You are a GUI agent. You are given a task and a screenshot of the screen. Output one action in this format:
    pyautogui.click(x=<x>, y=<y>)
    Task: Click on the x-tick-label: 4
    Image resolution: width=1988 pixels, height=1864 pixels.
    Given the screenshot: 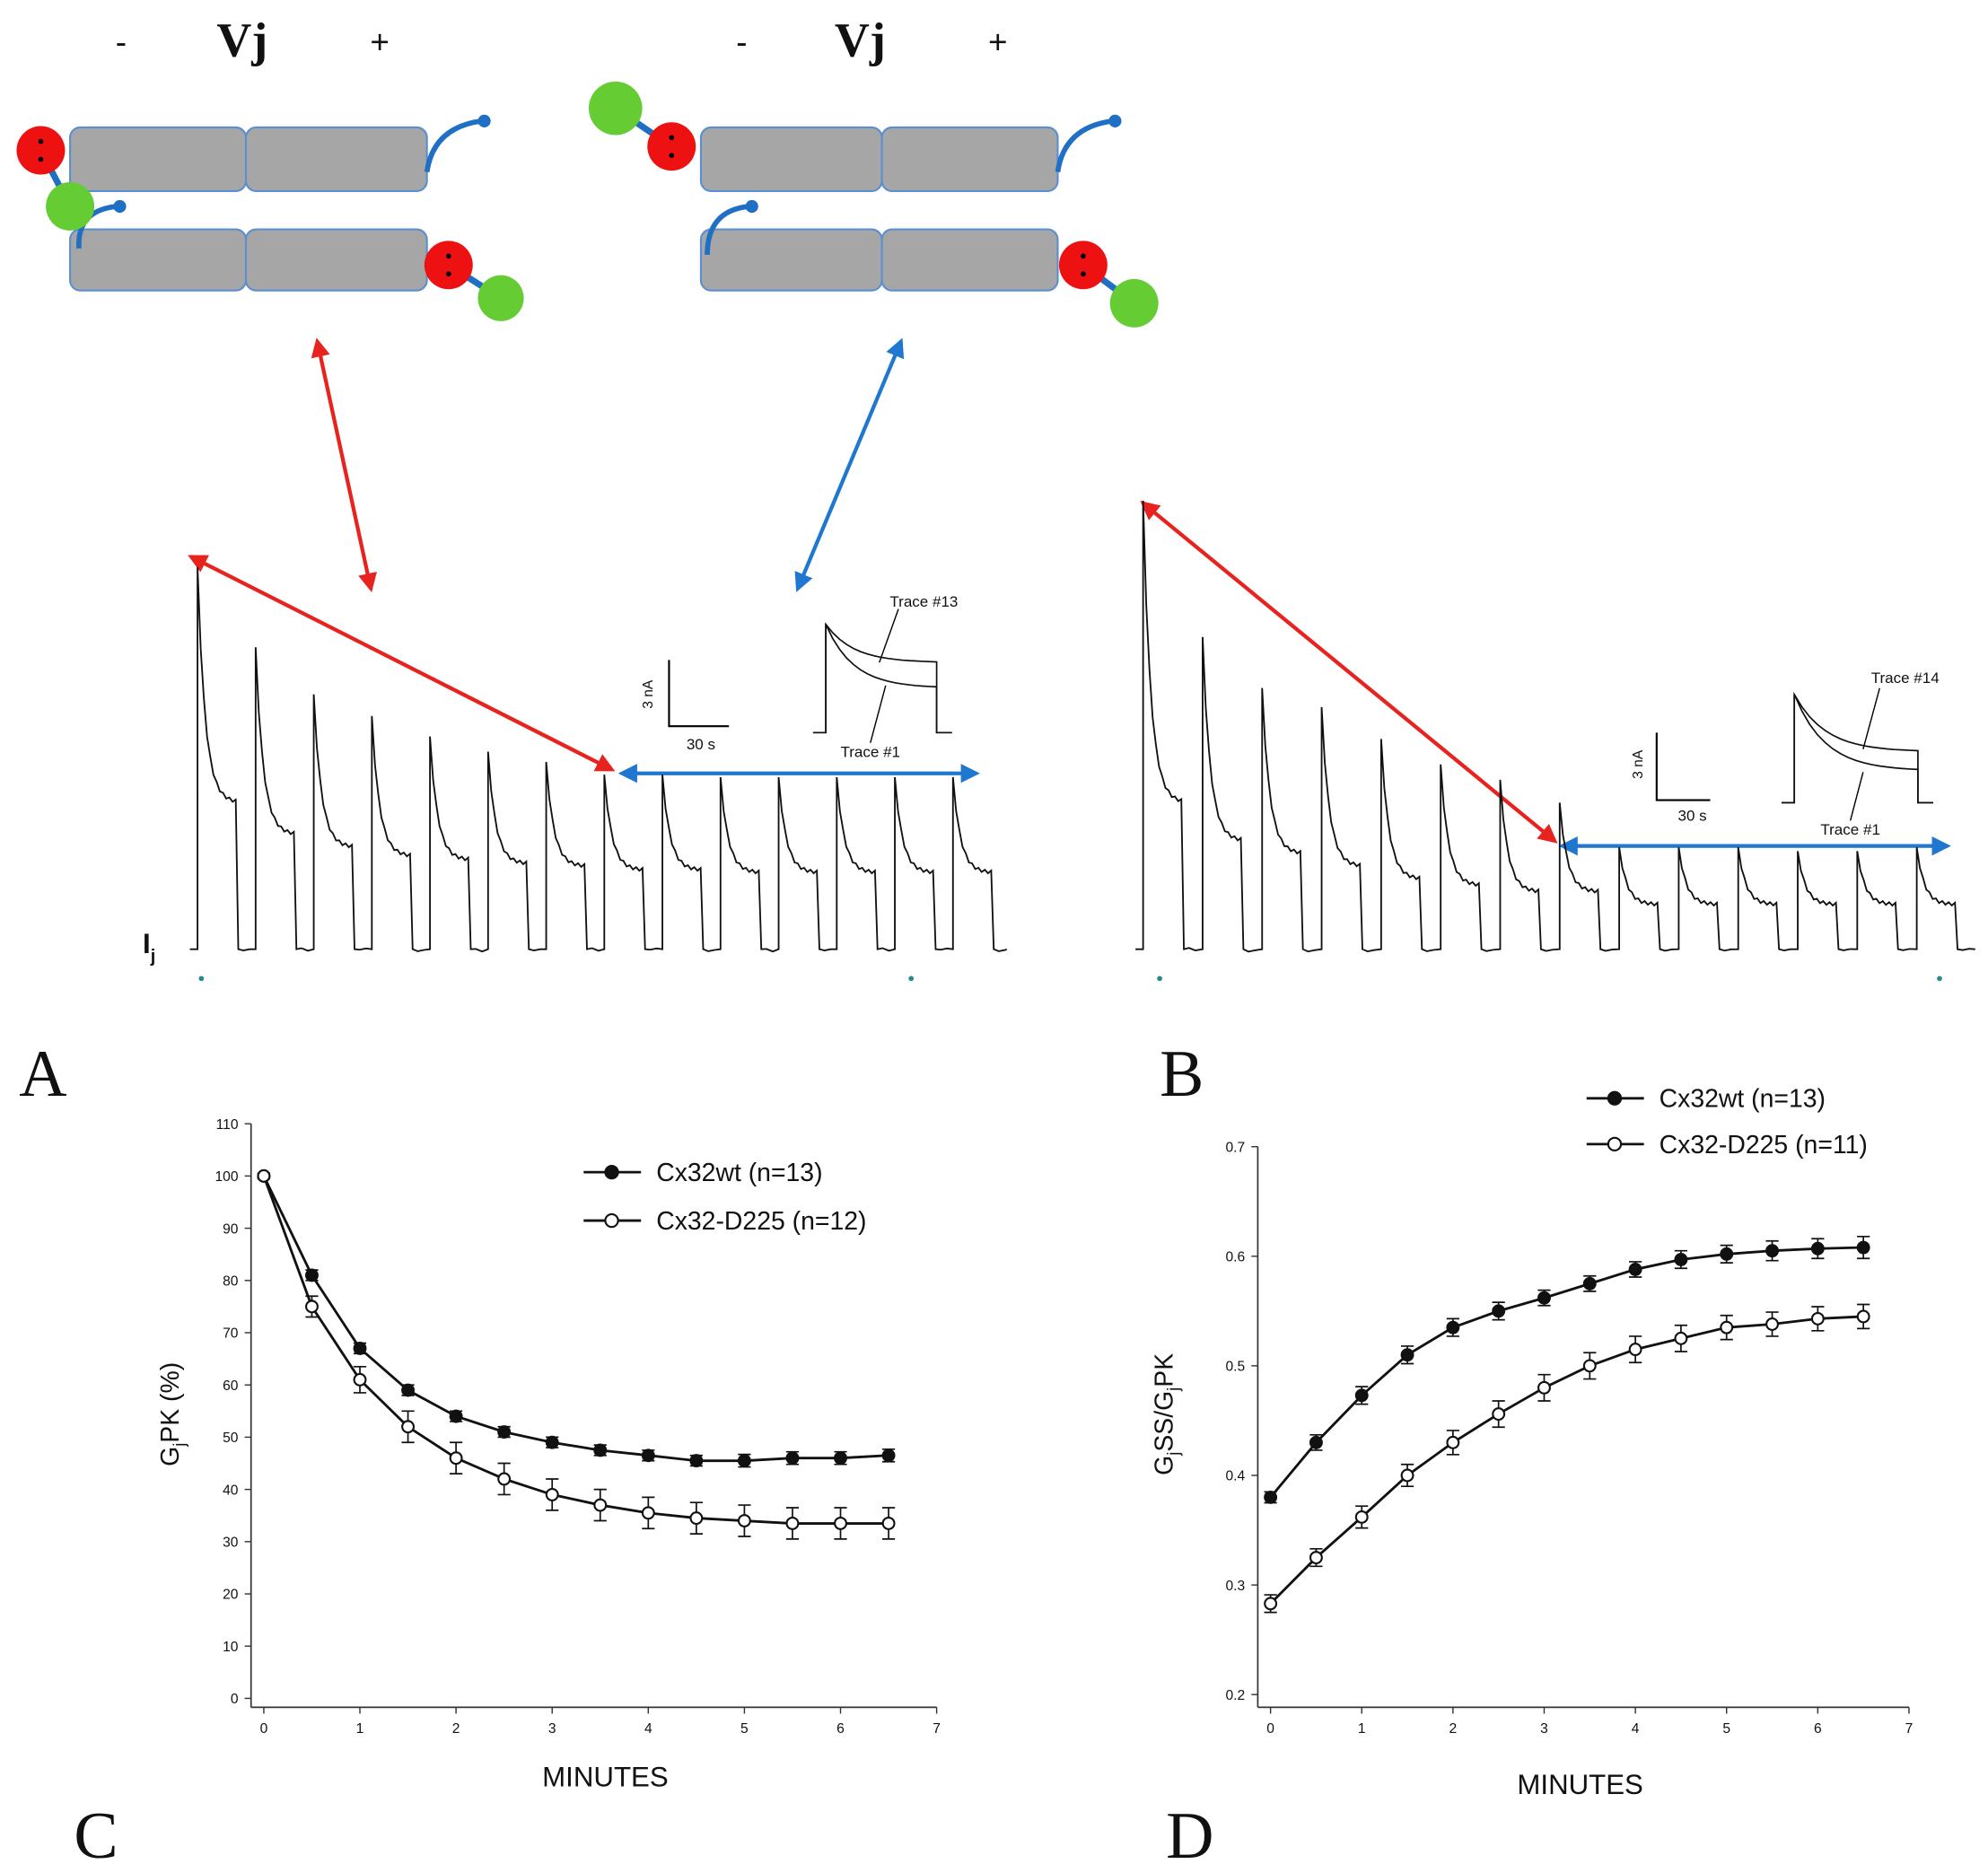 What is the action you would take?
    pyautogui.click(x=1636, y=1729)
    